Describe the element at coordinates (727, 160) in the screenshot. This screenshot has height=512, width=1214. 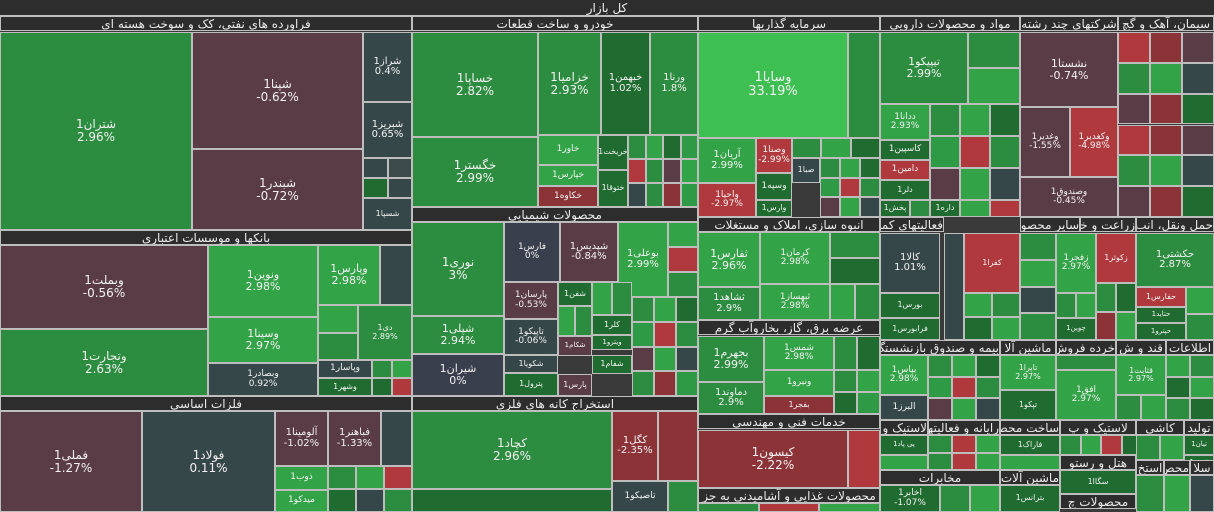
I see `treemap-tile: آریان1 2.99%` at that location.